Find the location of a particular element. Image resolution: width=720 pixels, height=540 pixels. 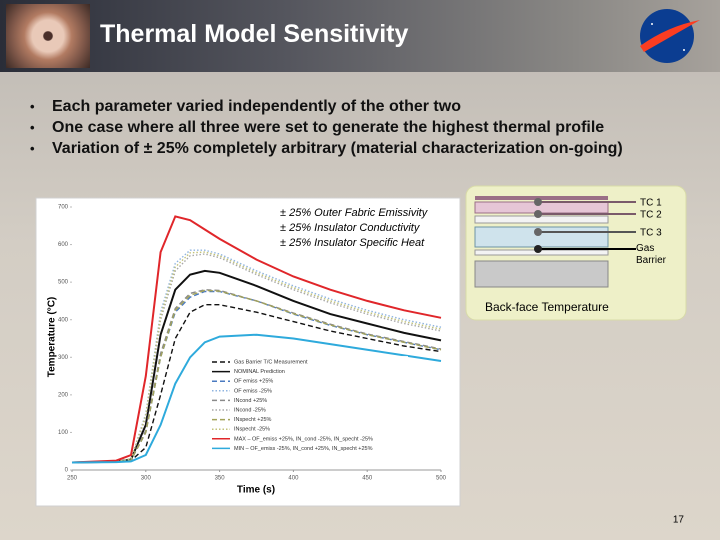

legend-label: NOMINAL Prediction is located at coordinates (259, 372).